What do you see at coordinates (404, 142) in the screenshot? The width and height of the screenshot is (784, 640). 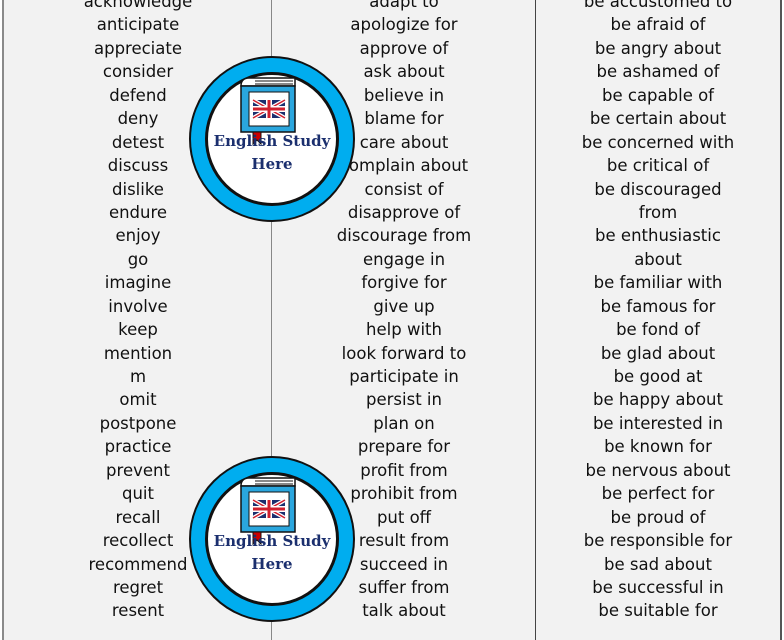 I see `word-entry: care about` at bounding box center [404, 142].